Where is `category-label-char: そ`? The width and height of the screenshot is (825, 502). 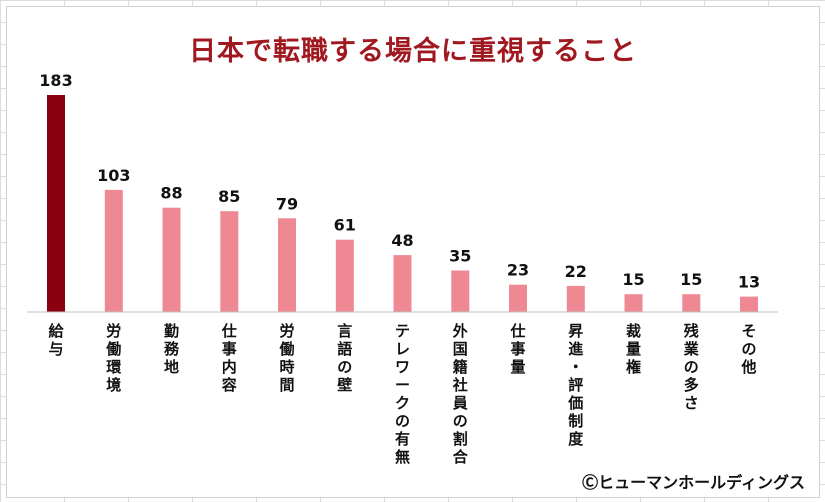 category-label-char: そ is located at coordinates (748, 331).